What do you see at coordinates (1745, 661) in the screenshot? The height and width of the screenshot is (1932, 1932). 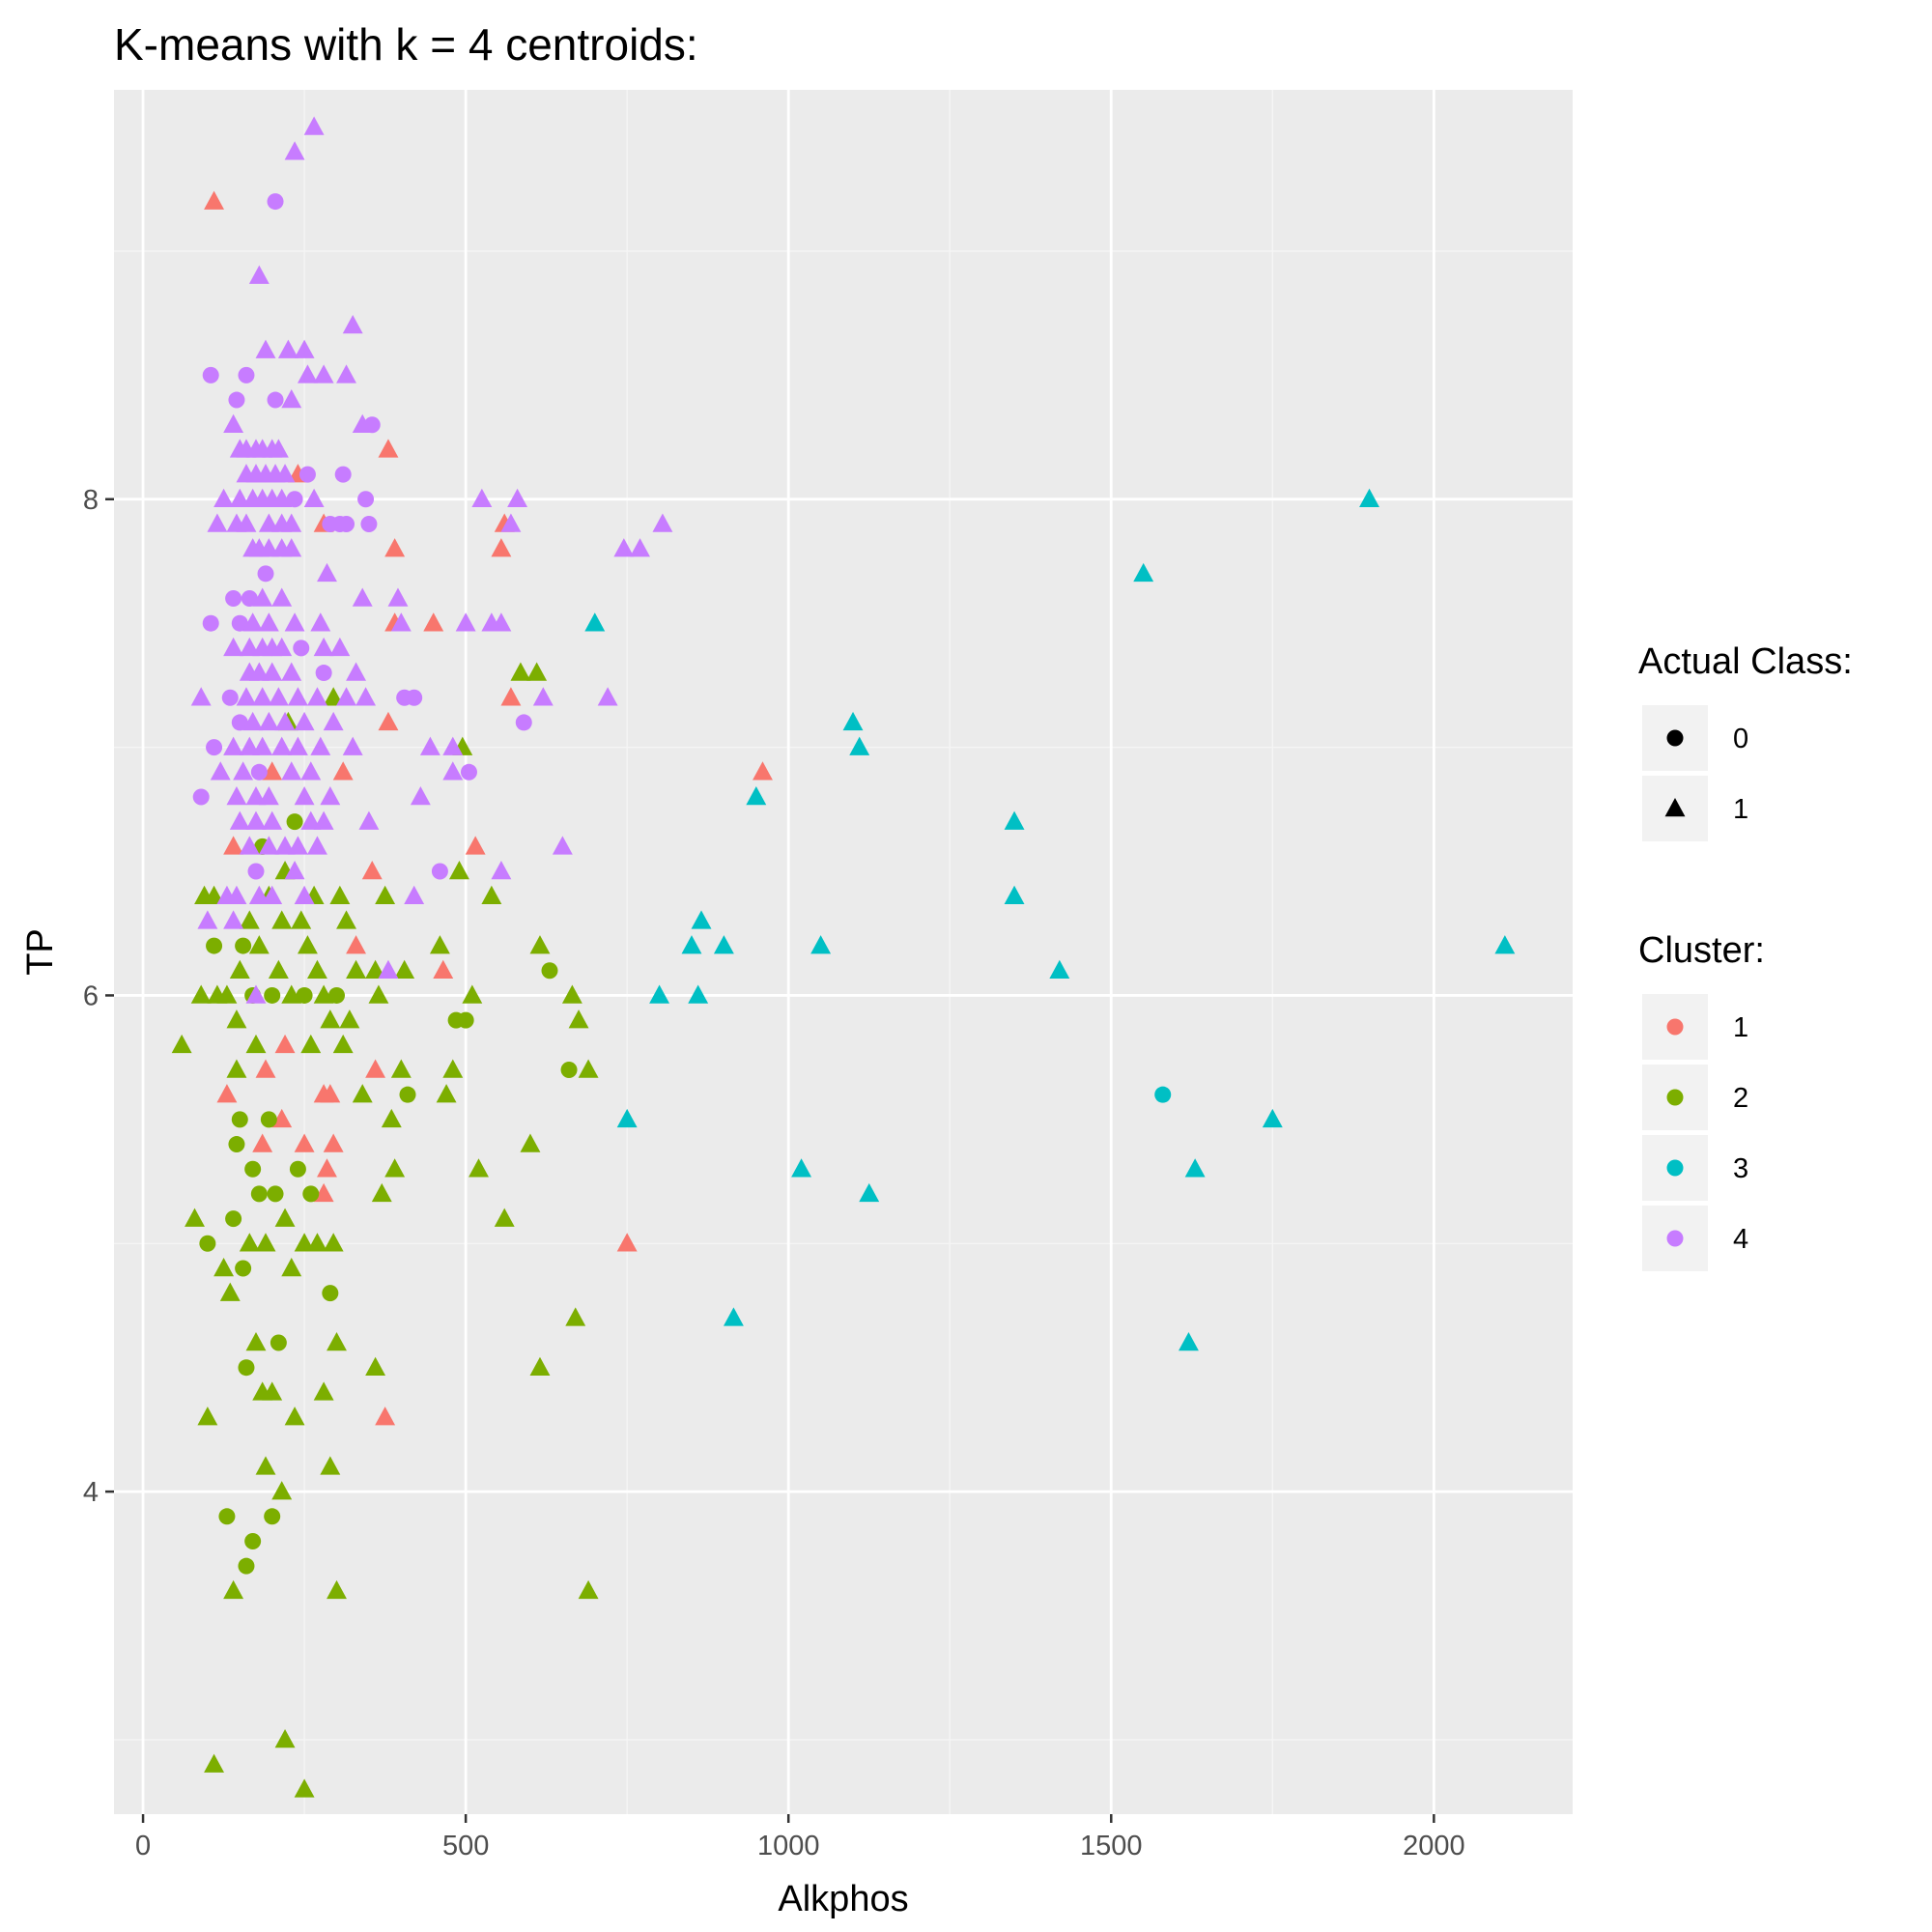 I see `legend-title-actual-class: Actual Class:` at bounding box center [1745, 661].